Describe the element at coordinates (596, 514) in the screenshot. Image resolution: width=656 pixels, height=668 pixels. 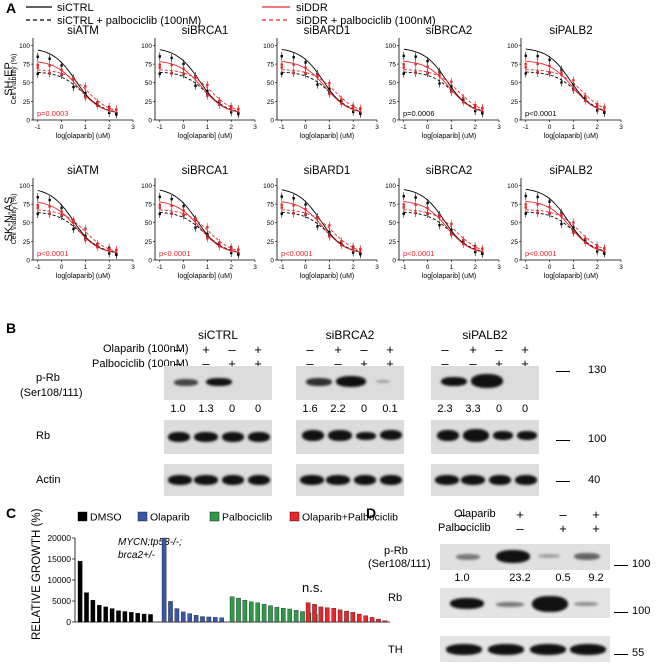
I see `panelD-olaparib-sign: +` at that location.